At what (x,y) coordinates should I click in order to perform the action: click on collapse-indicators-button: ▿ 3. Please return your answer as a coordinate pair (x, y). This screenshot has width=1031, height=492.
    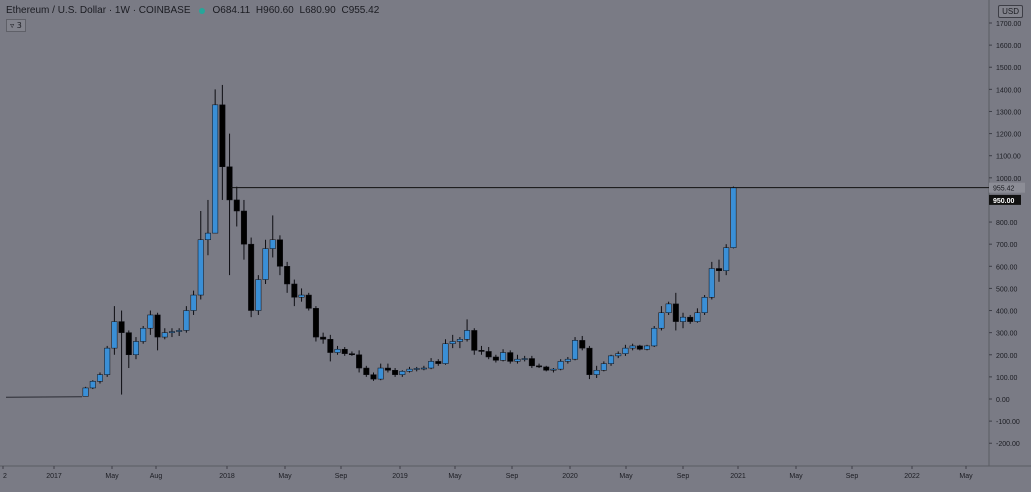
    Looking at the image, I should click on (16, 25).